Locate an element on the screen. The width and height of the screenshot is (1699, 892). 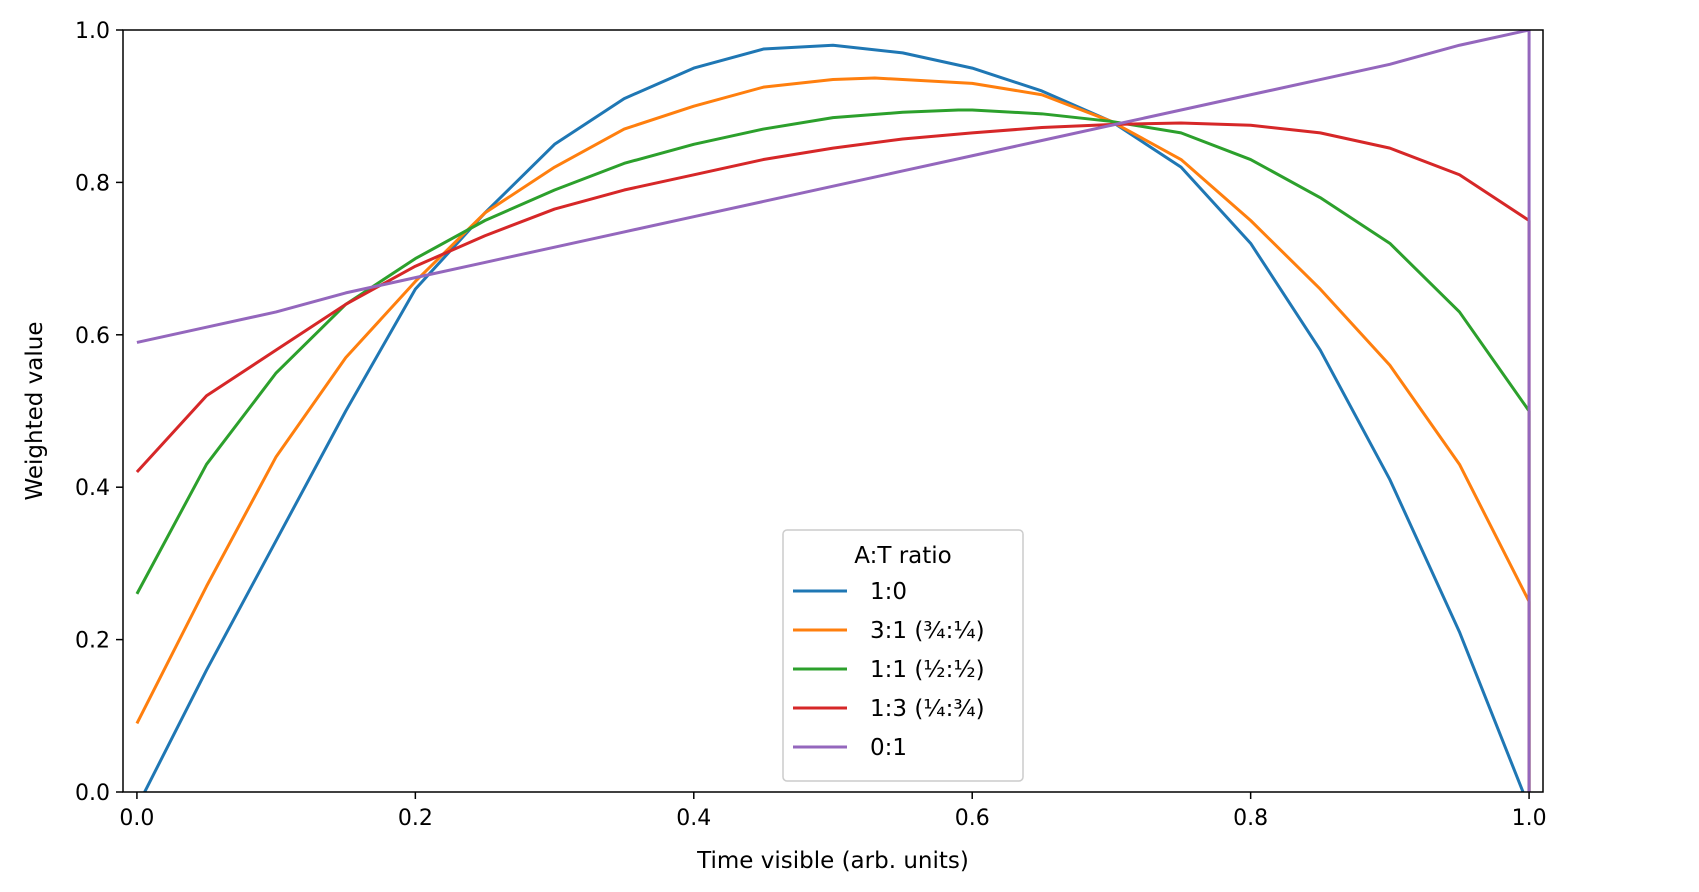
y-tick-label: 0.0 is located at coordinates (92, 793).